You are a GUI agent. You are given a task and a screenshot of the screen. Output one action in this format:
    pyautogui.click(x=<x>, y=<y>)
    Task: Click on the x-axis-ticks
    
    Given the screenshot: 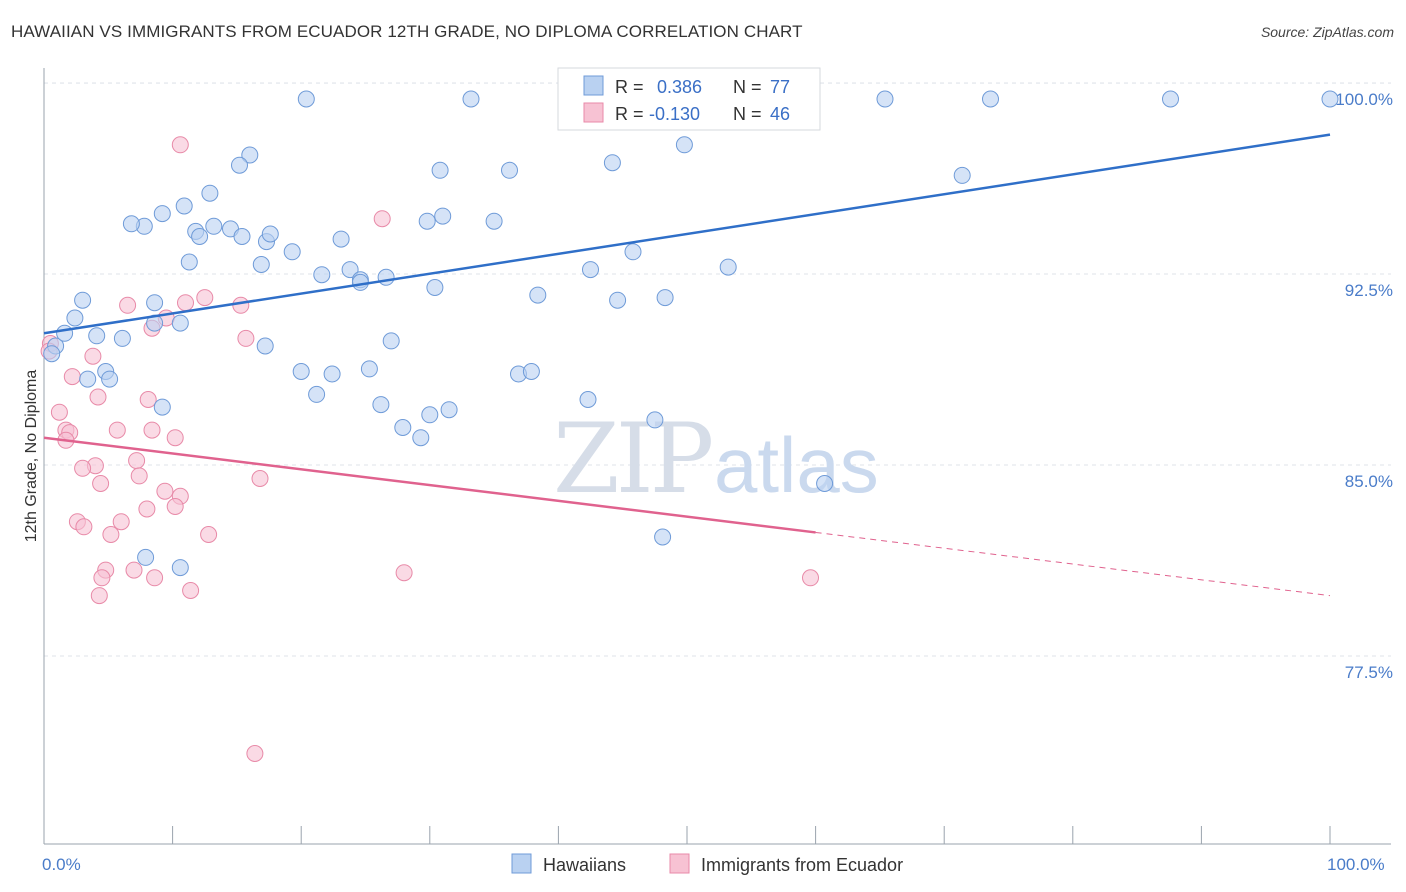 What is the action you would take?
    pyautogui.click(x=687, y=835)
    